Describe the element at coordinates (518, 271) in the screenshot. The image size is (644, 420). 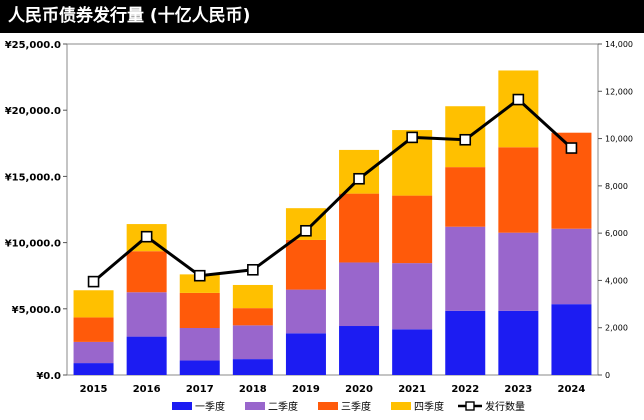
I see `bar-2023-q2` at that location.